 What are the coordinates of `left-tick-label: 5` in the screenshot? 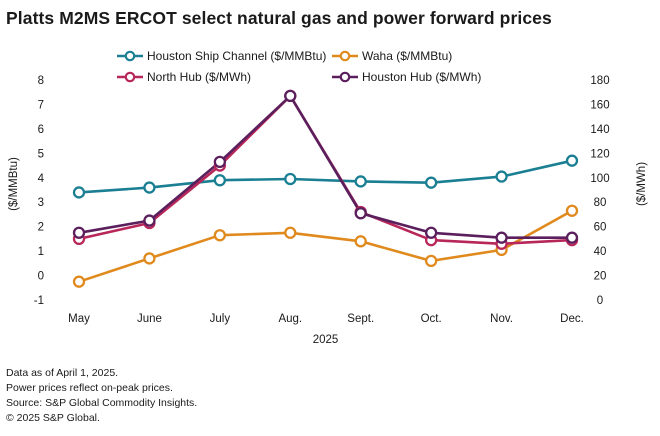 It's located at (41, 154).